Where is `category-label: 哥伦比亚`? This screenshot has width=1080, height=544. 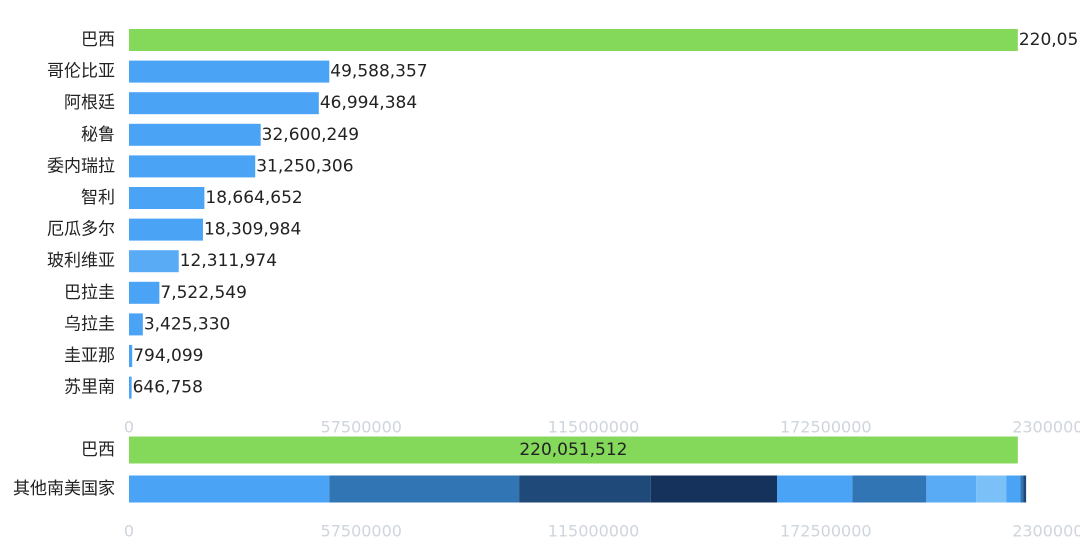
category-label: 哥伦比亚 is located at coordinates (81, 72).